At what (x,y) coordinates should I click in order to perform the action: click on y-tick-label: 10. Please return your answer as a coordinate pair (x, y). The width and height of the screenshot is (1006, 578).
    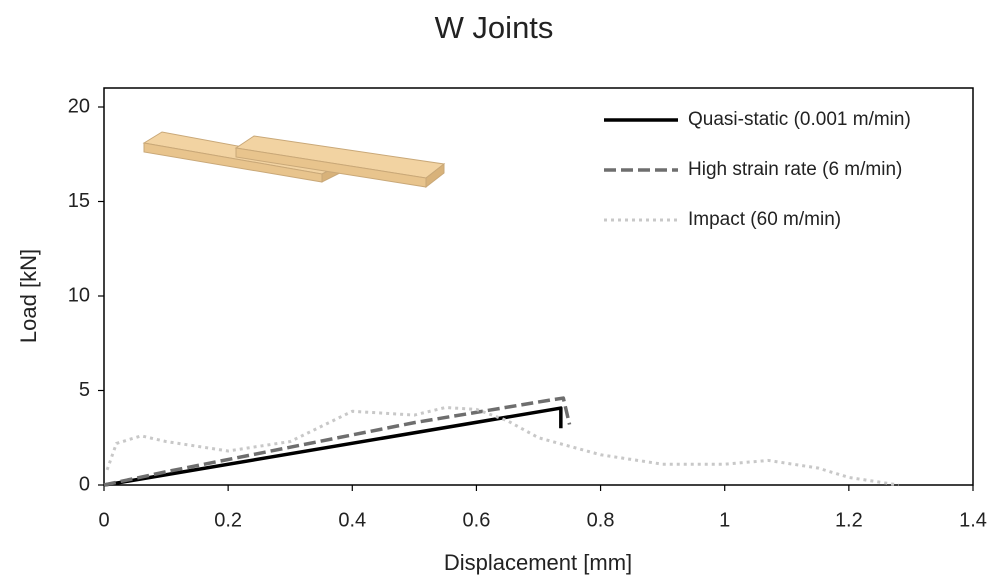
    Looking at the image, I should click on (79, 295).